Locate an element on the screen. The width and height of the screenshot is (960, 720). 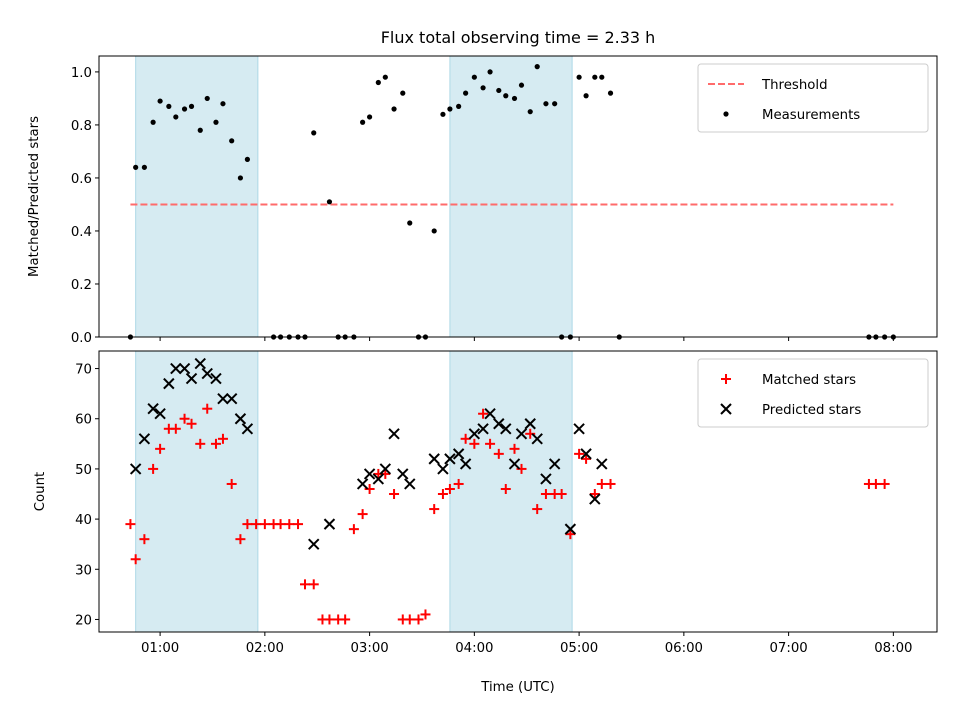
chart-title: Flux total observing time = 2.33 h is located at coordinates (518, 37).